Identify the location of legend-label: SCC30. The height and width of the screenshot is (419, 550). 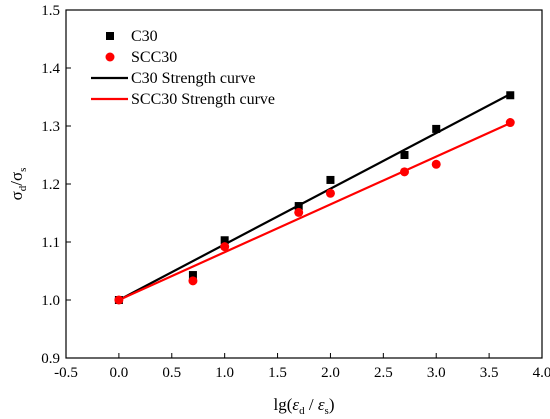
(154, 57).